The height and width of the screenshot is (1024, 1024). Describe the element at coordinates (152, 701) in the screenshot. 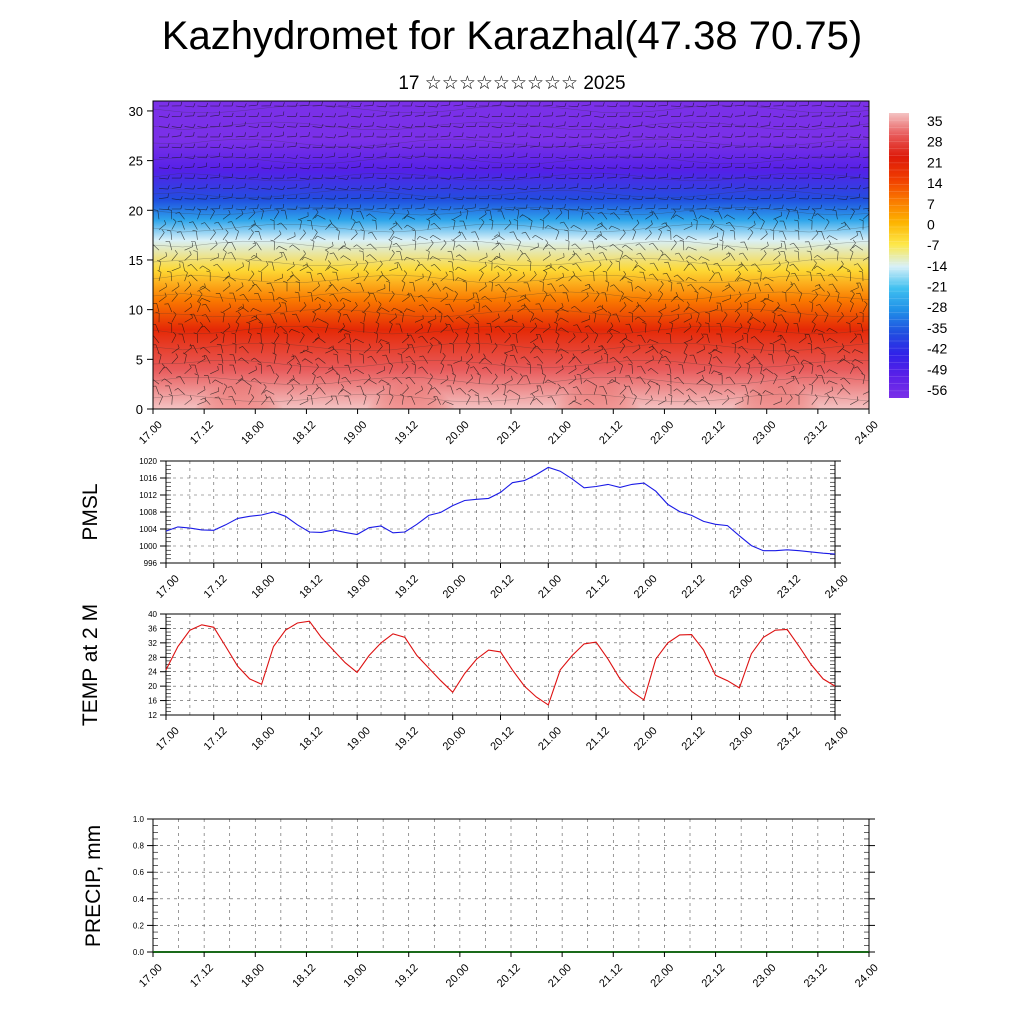

I see `temp-ytick-label-1: 16` at that location.